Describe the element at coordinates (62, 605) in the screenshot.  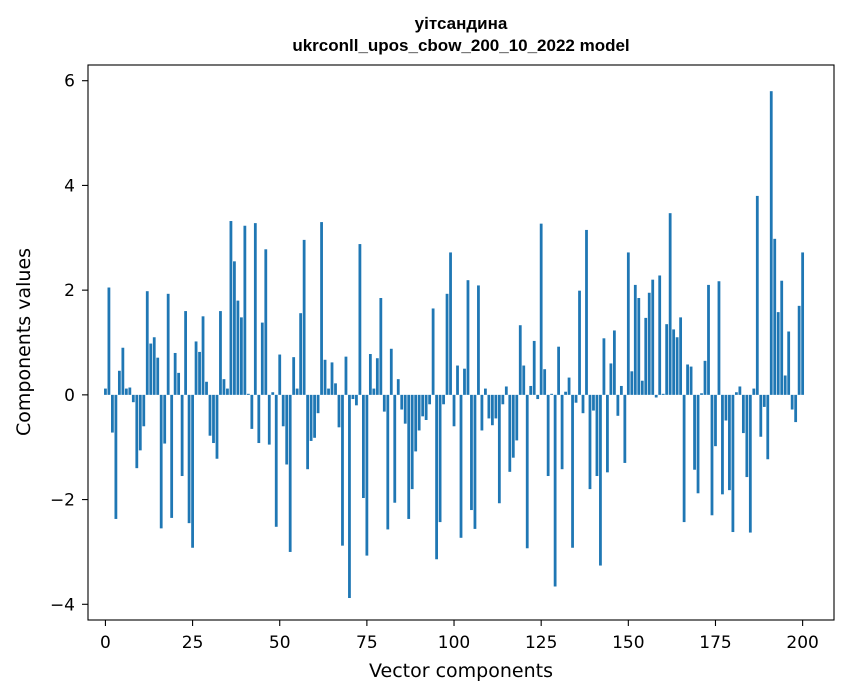
I see `y-tick-label--4: −4` at that location.